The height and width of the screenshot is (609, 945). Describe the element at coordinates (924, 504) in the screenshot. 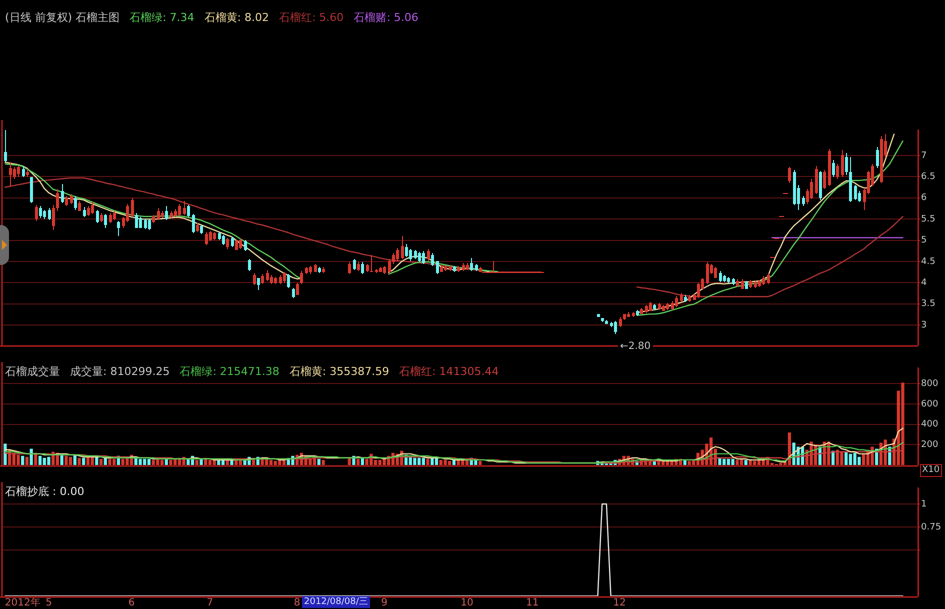

I see `y-tick-label: 1` at that location.